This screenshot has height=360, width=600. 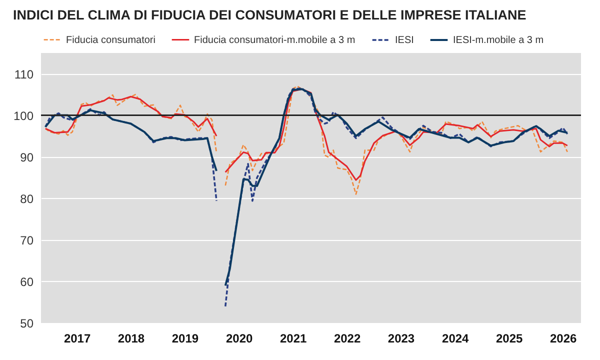 I want to click on y-tick-label: 70, so click(x=27, y=240).